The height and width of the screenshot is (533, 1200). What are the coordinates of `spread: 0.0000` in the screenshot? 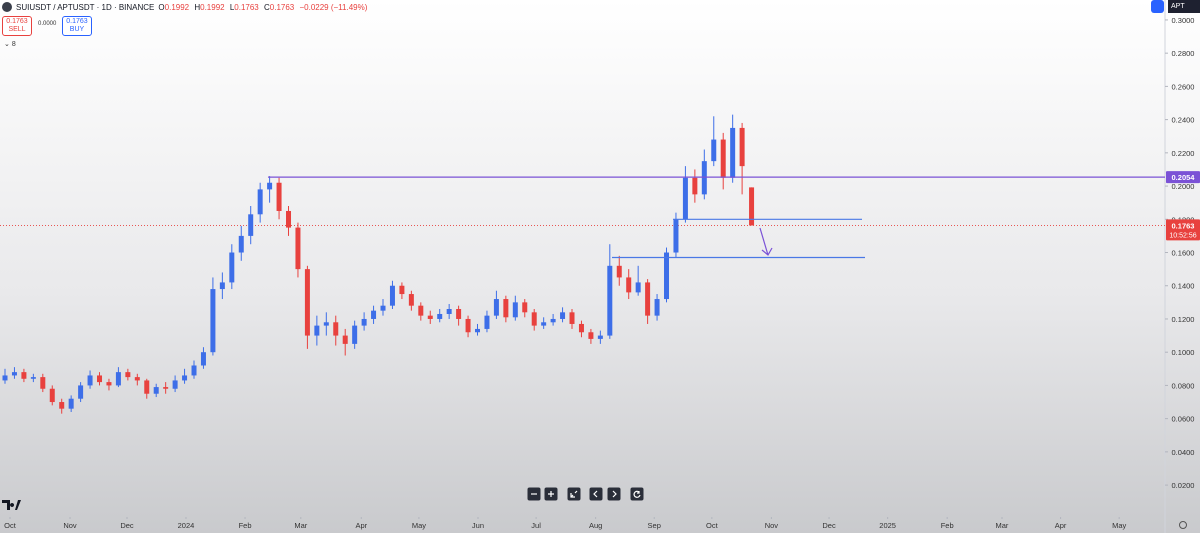 It's located at (47, 24).